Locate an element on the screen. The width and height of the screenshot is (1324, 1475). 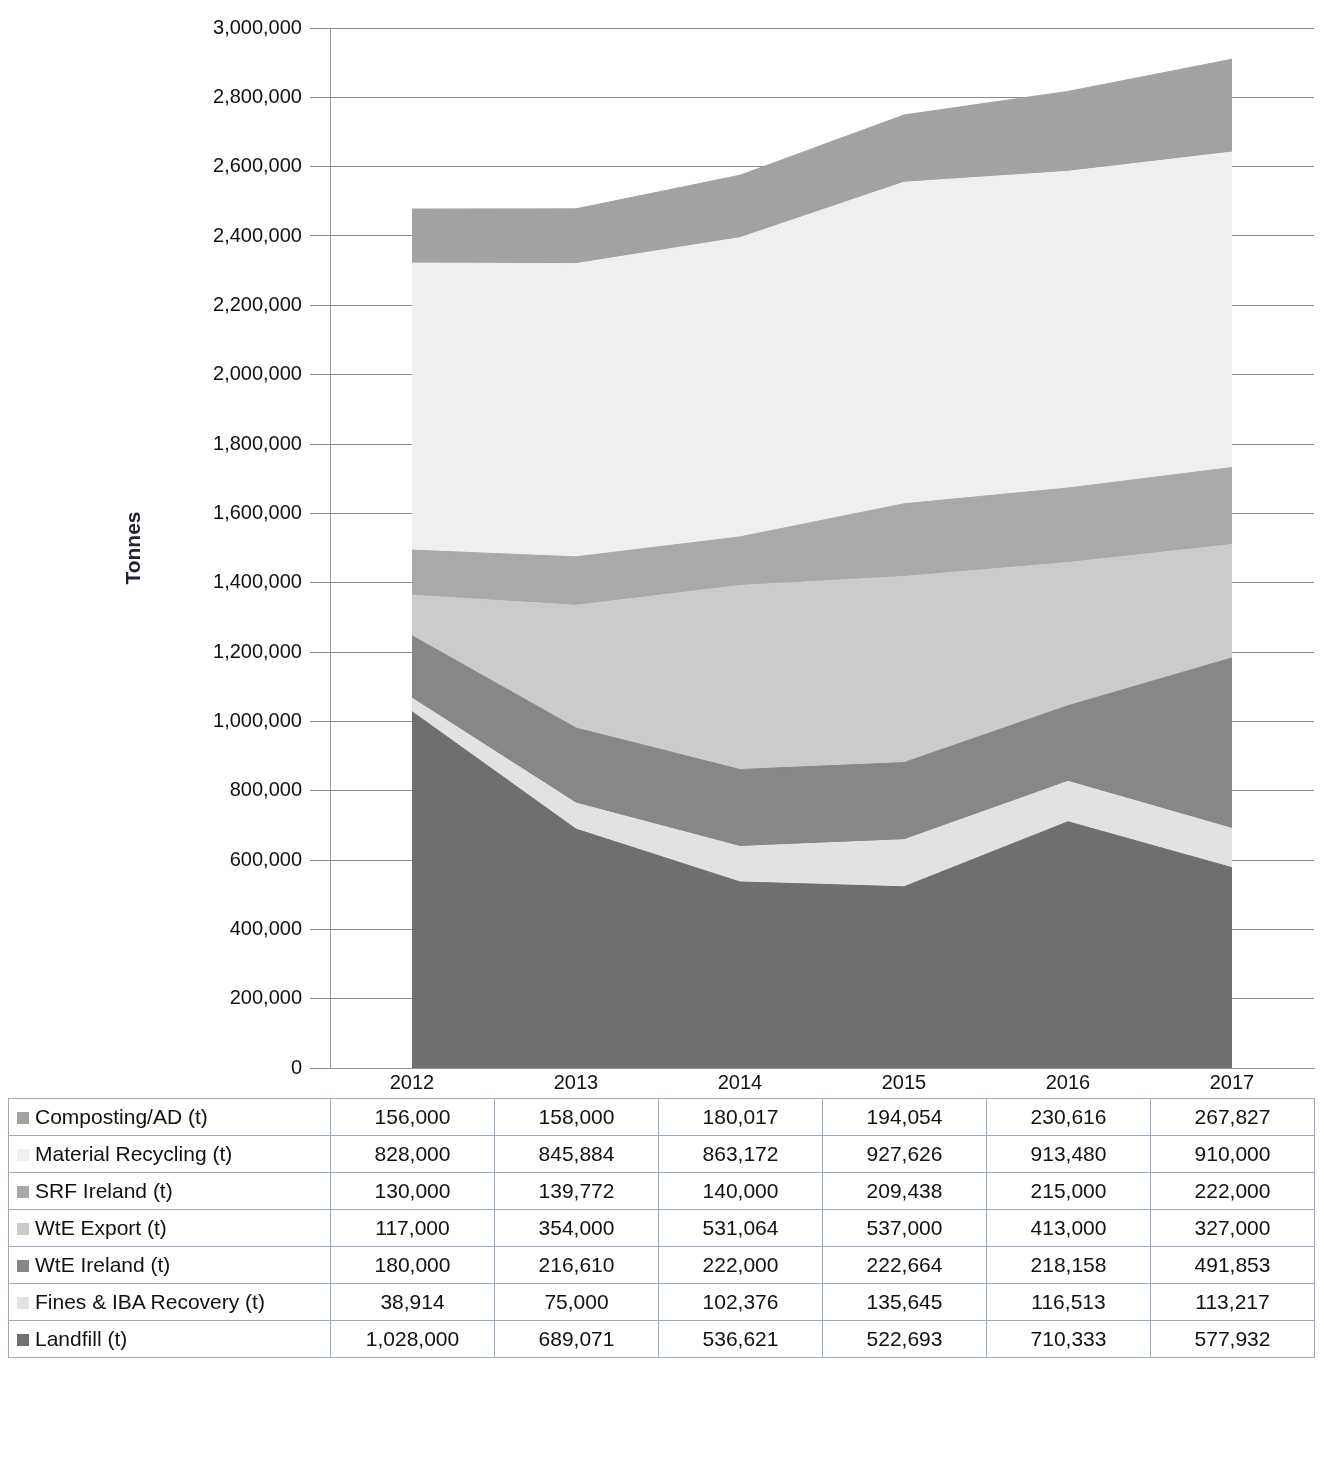
data-label: 130,000 is located at coordinates (412, 1191).